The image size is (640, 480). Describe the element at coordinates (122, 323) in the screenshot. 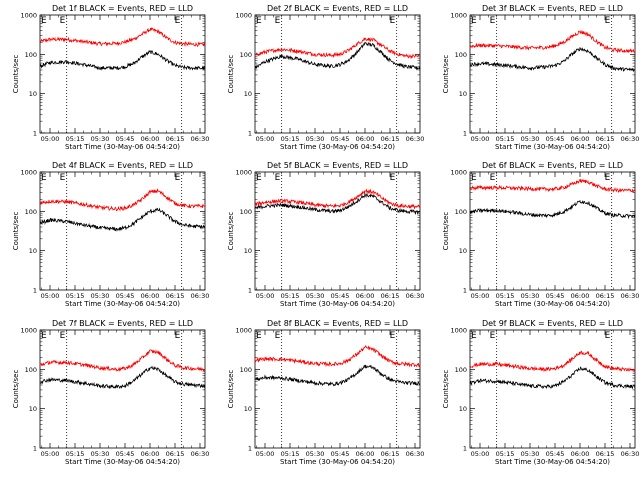

I see `panel-title: Det 7f BLACK = Events, RED = LLD` at that location.